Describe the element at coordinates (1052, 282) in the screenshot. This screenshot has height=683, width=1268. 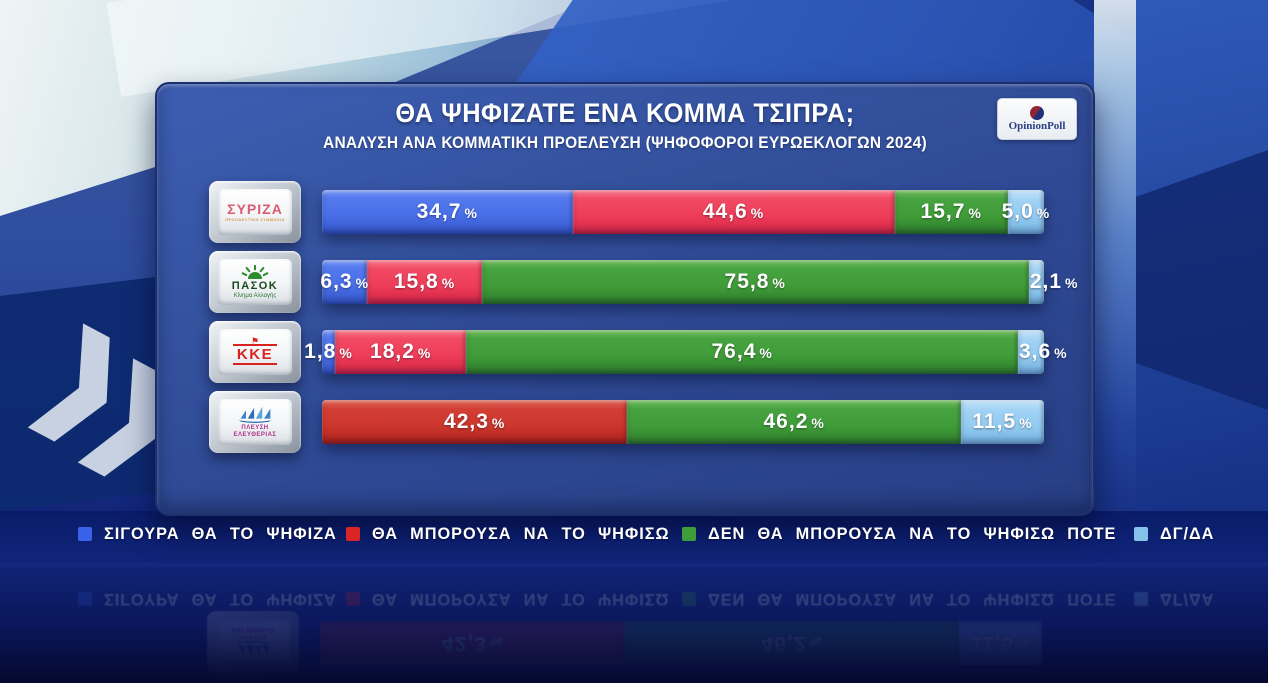
I see `bar-segment-dk: 2,1%` at that location.